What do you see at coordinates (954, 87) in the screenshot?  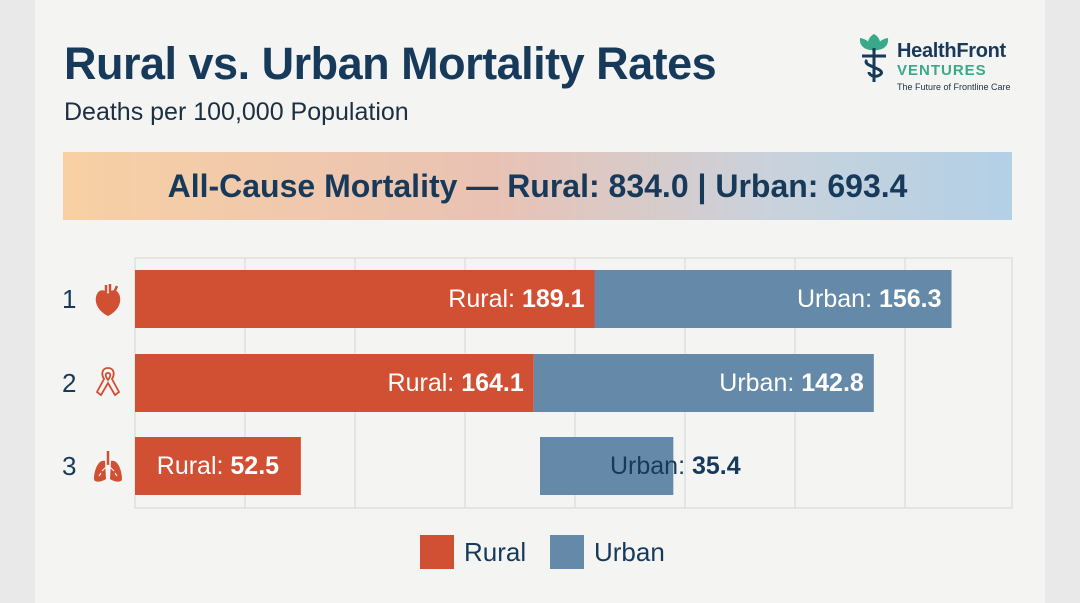 I see `logo-tagline: The Future of Frontline Care` at bounding box center [954, 87].